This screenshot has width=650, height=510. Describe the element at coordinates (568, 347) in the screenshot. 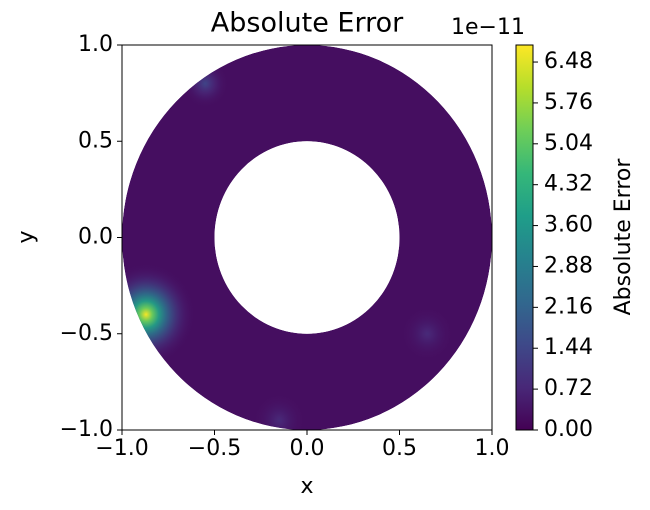

I see `colorbar-tick-label: 1.44` at that location.